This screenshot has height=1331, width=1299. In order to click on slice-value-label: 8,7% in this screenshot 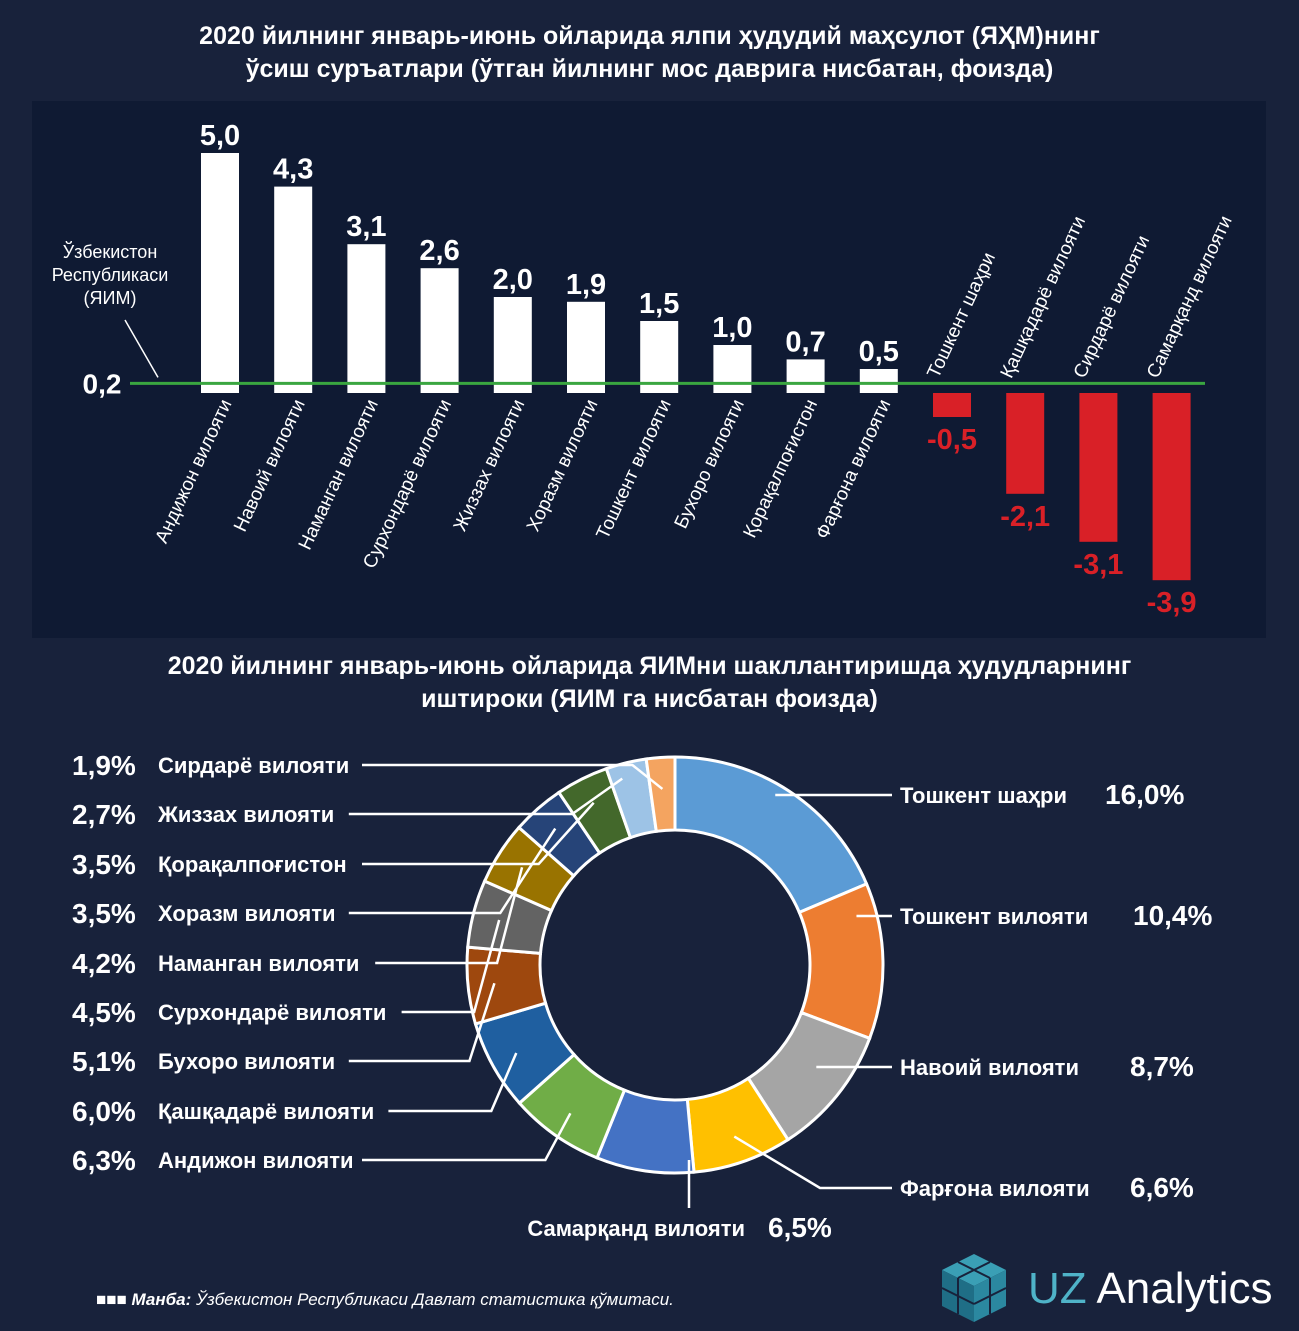, I will do `click(1162, 1066)`.